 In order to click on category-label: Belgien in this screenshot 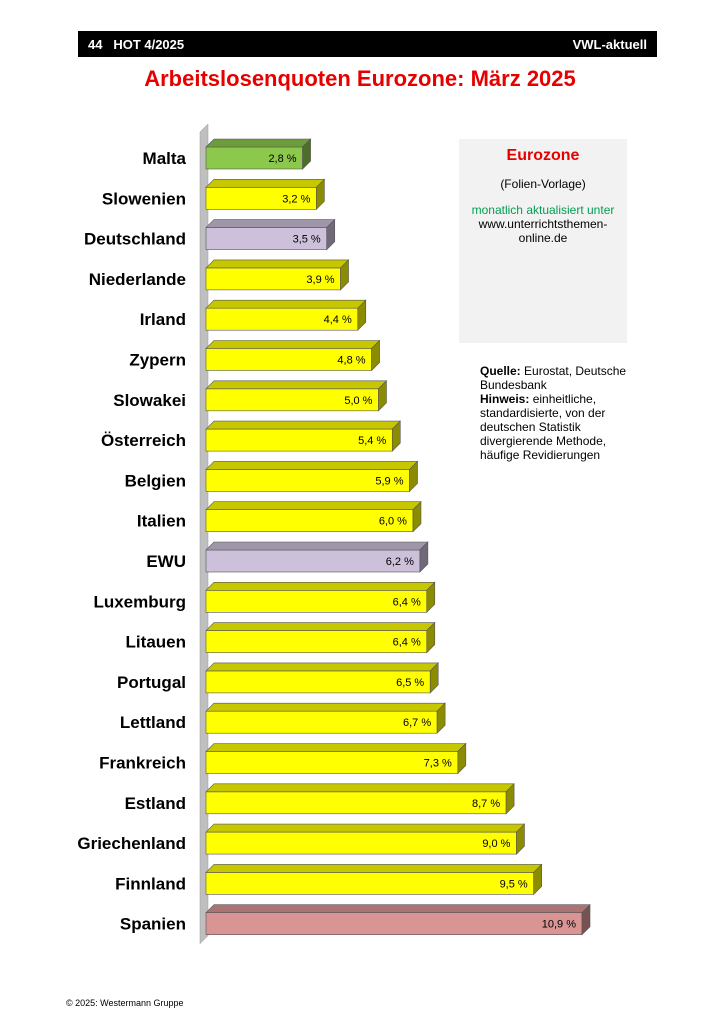, I will do `click(155, 480)`.